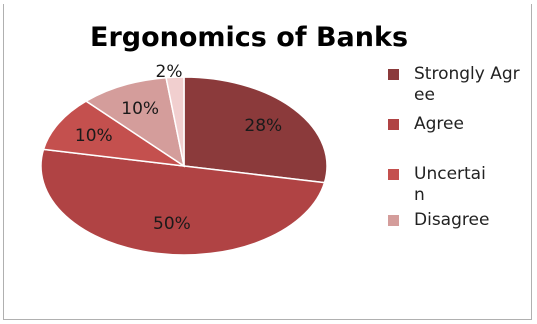 This screenshot has width=537, height=324. Describe the element at coordinates (450, 184) in the screenshot. I see `legend-label: Uncertai n` at that location.